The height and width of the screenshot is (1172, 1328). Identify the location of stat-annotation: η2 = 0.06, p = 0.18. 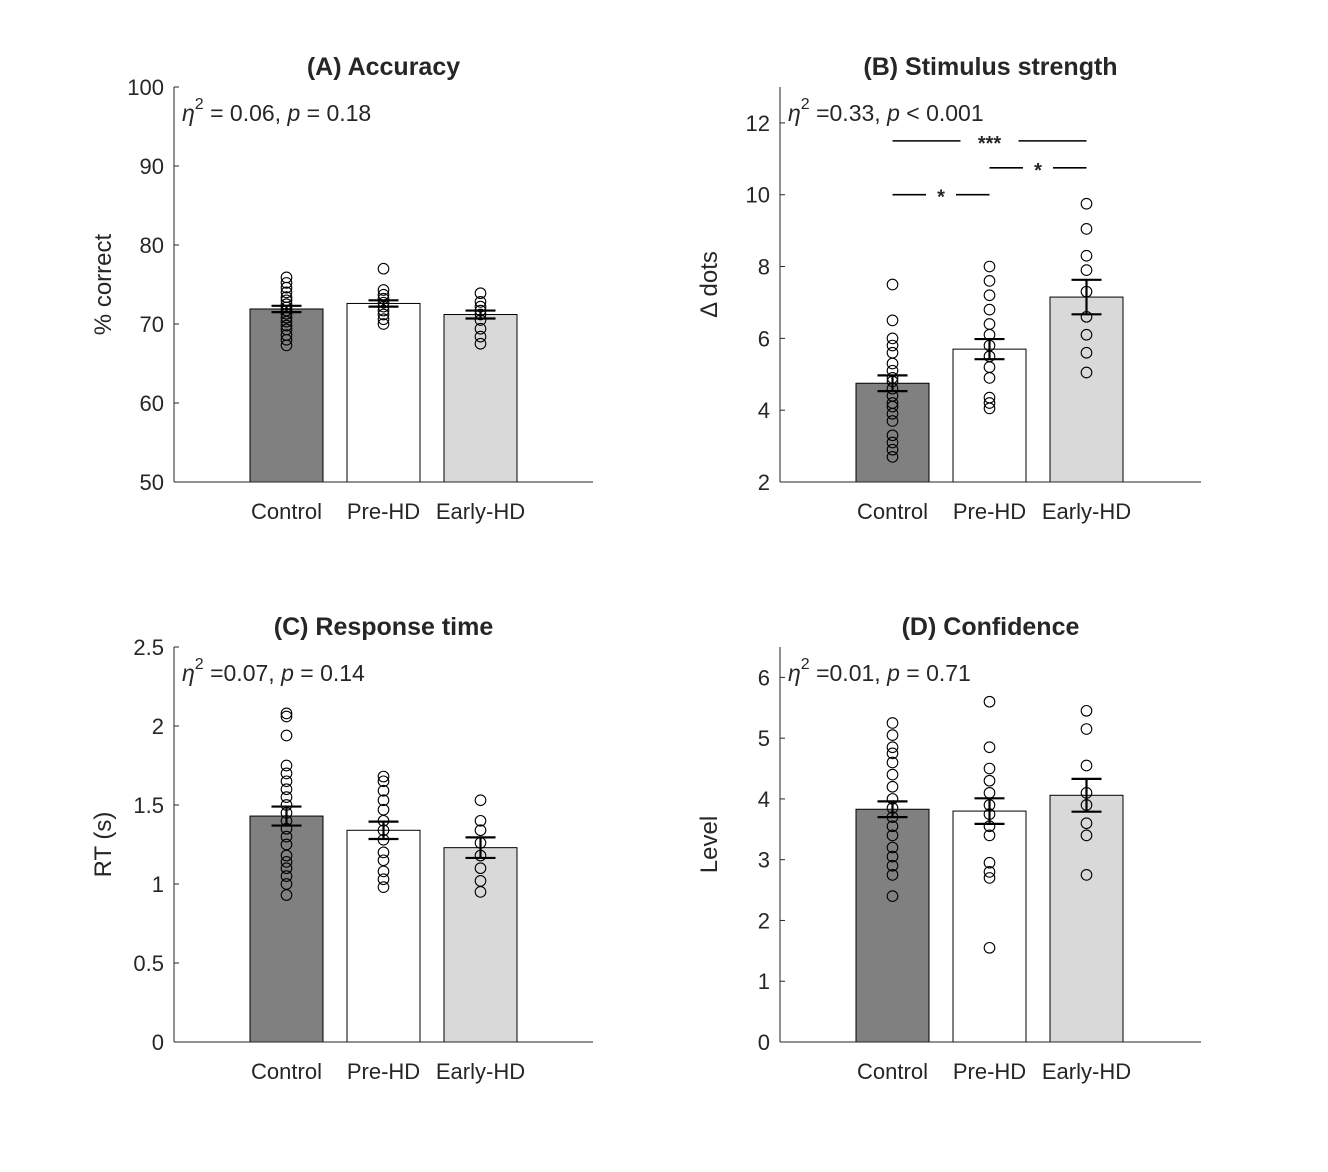
(276, 111).